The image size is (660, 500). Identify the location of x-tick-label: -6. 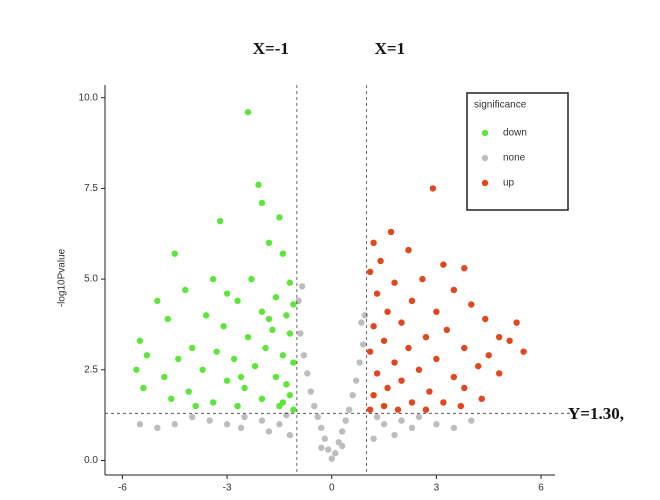
(122, 488).